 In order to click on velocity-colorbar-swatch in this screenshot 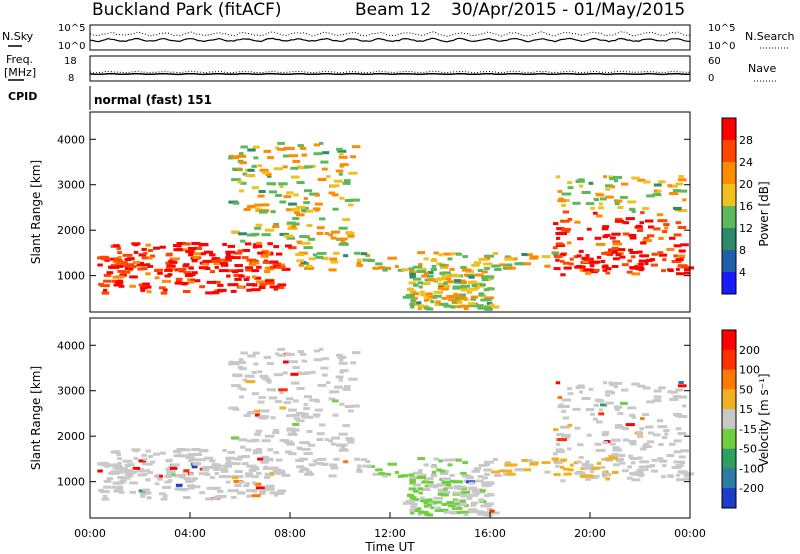, I will do `click(729, 360)`.